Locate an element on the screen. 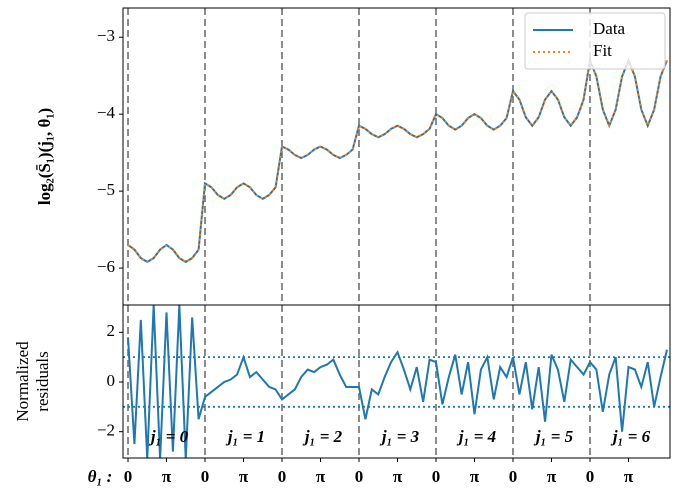 The height and width of the screenshot is (493, 694). block-label: j₁ = 4 is located at coordinates (476, 436).